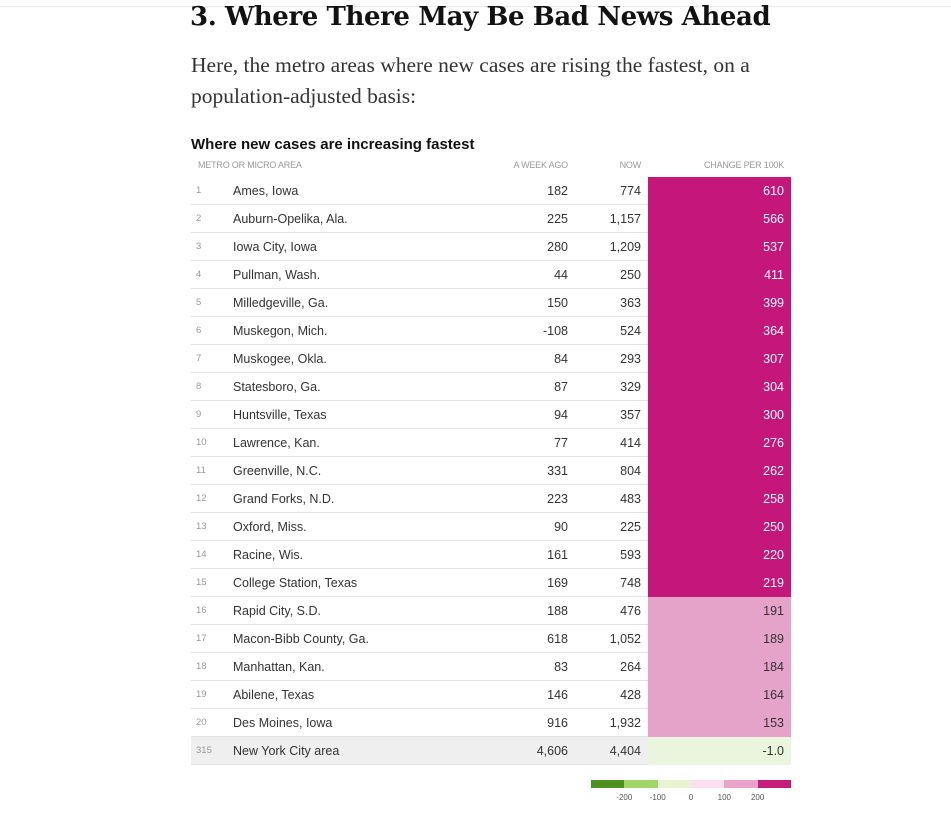  I want to click on table-row: 9 Huntsville, Texas 94 357 300, so click(491, 415).